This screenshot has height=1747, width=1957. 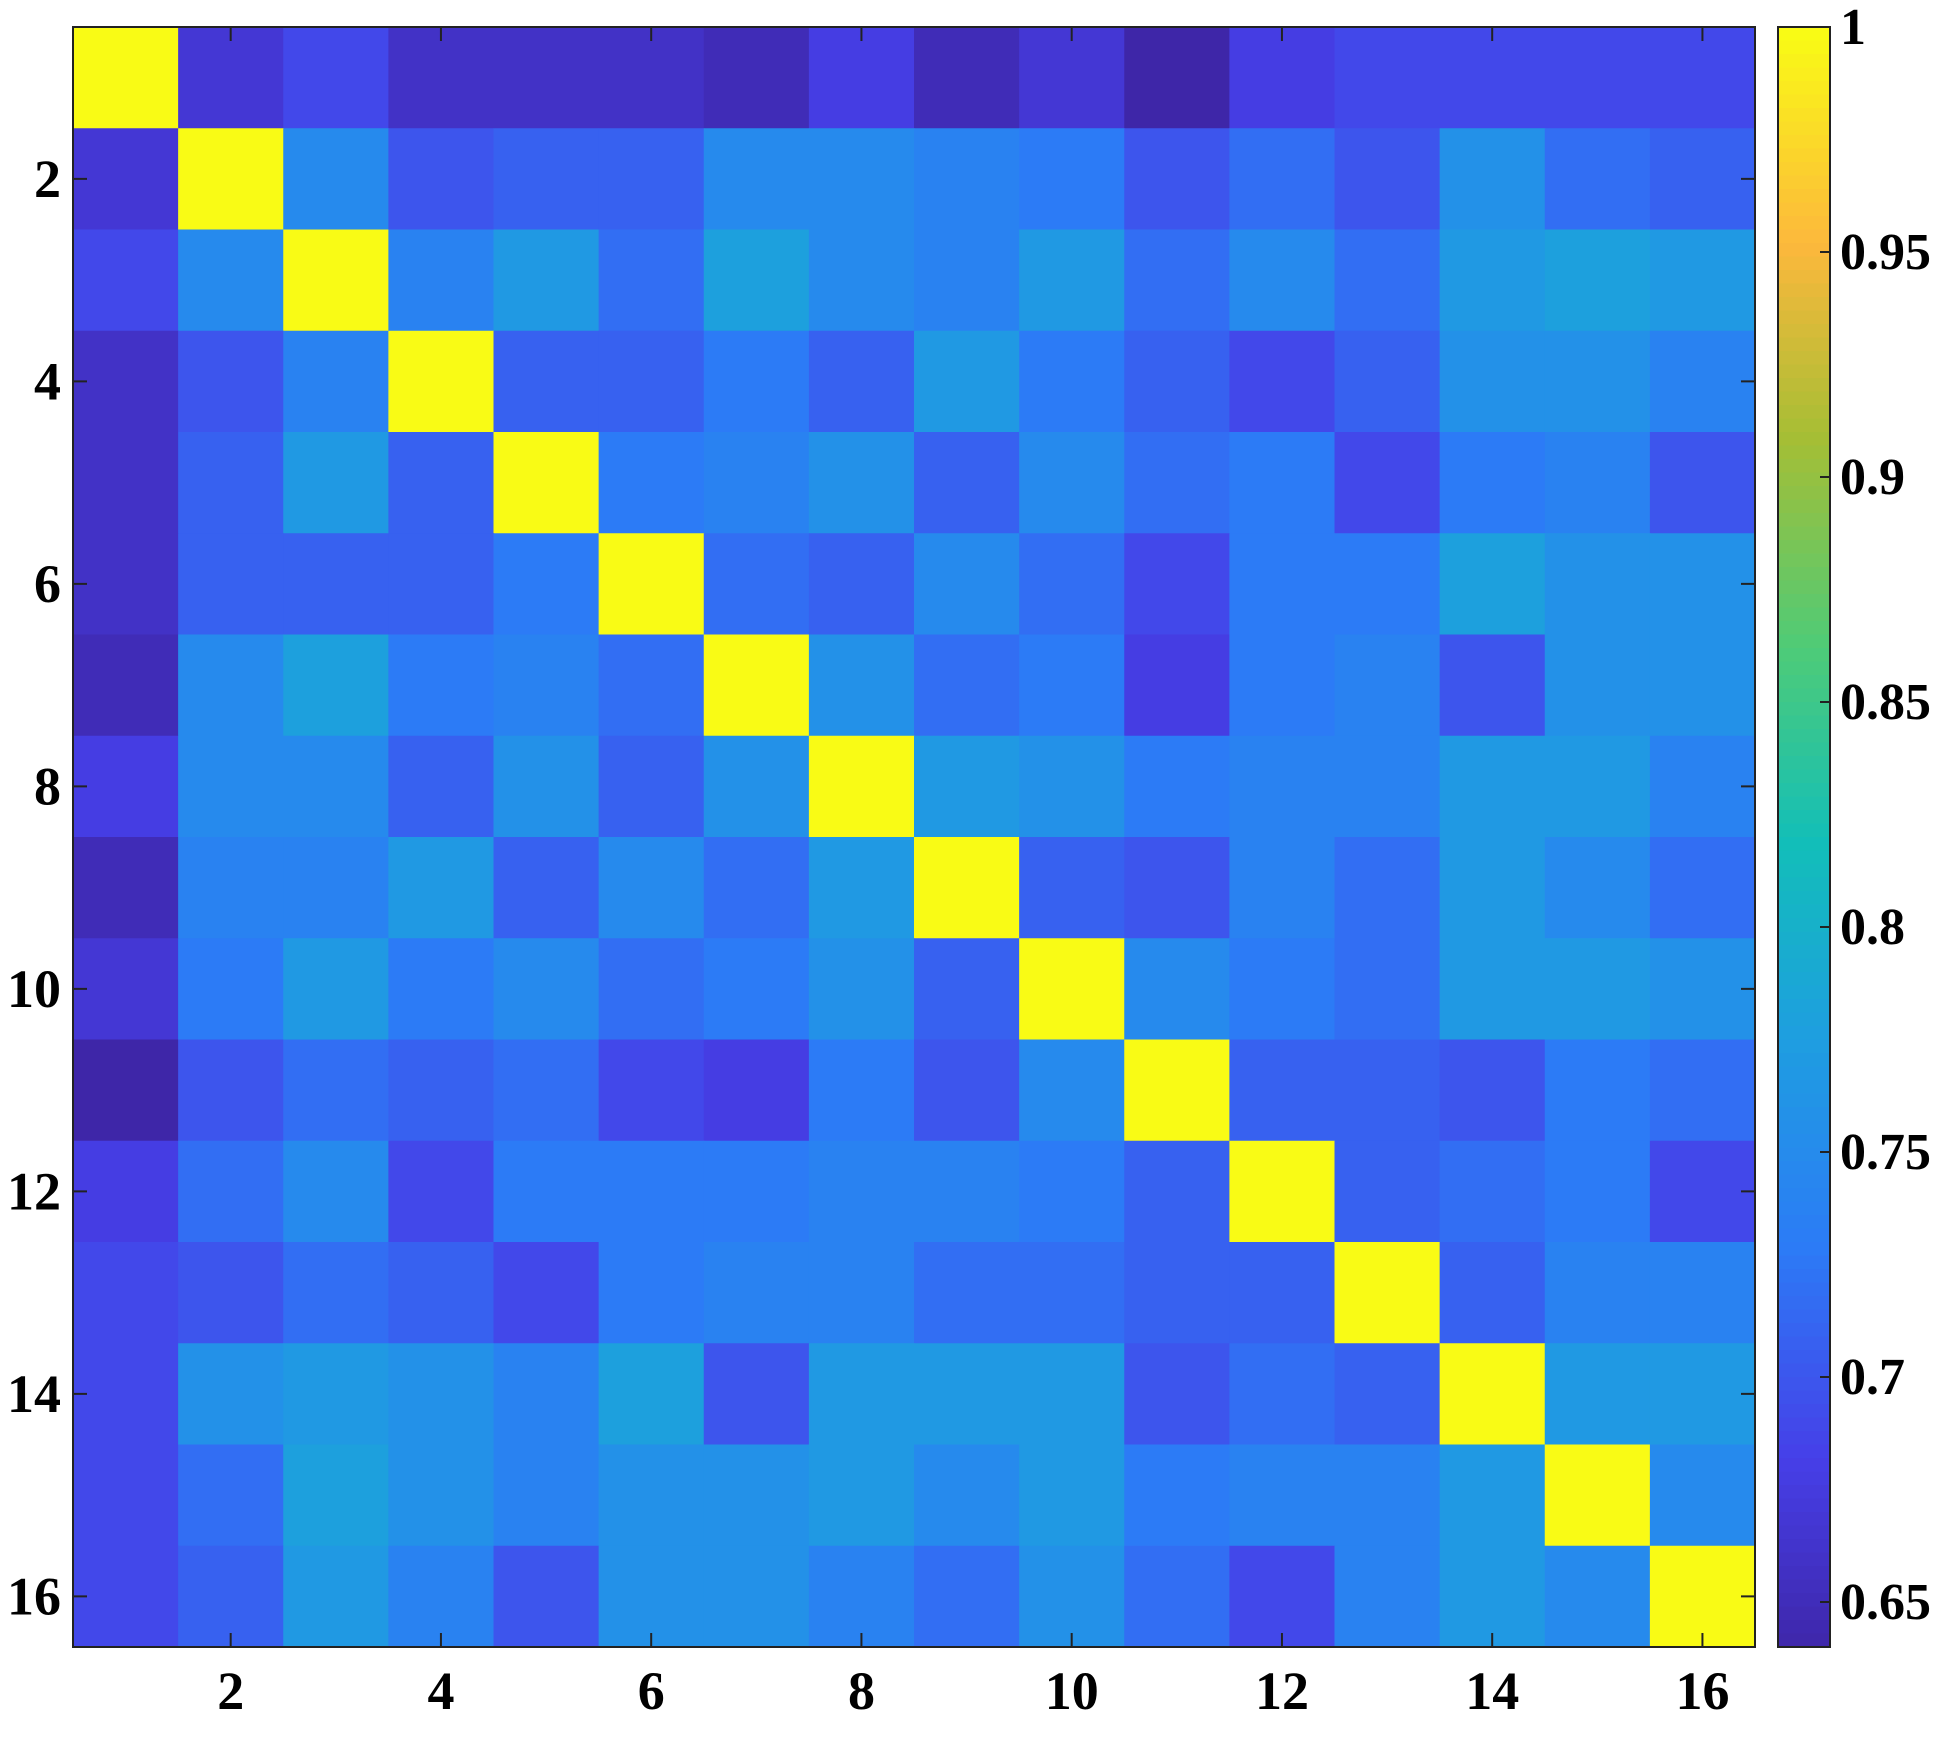 What do you see at coordinates (1072, 1691) in the screenshot?
I see `x-tick-label: 10` at bounding box center [1072, 1691].